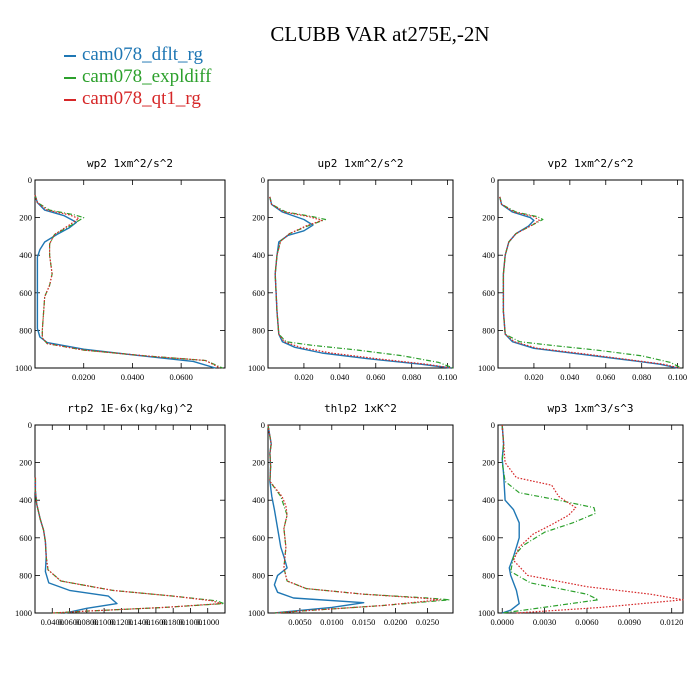  What do you see at coordinates (155, 622) in the screenshot?
I see `x-tick-label: 0.1600` at bounding box center [155, 622].